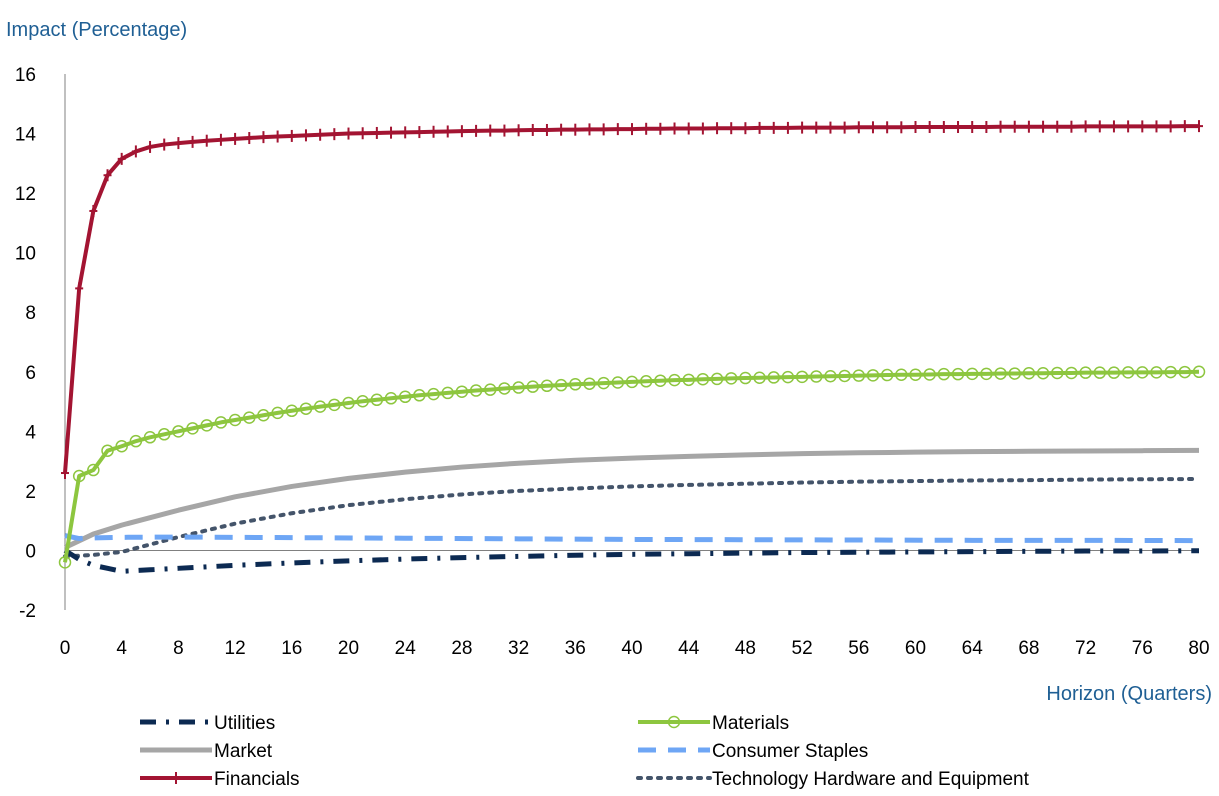  I want to click on x-tick-label: 36, so click(575, 648).